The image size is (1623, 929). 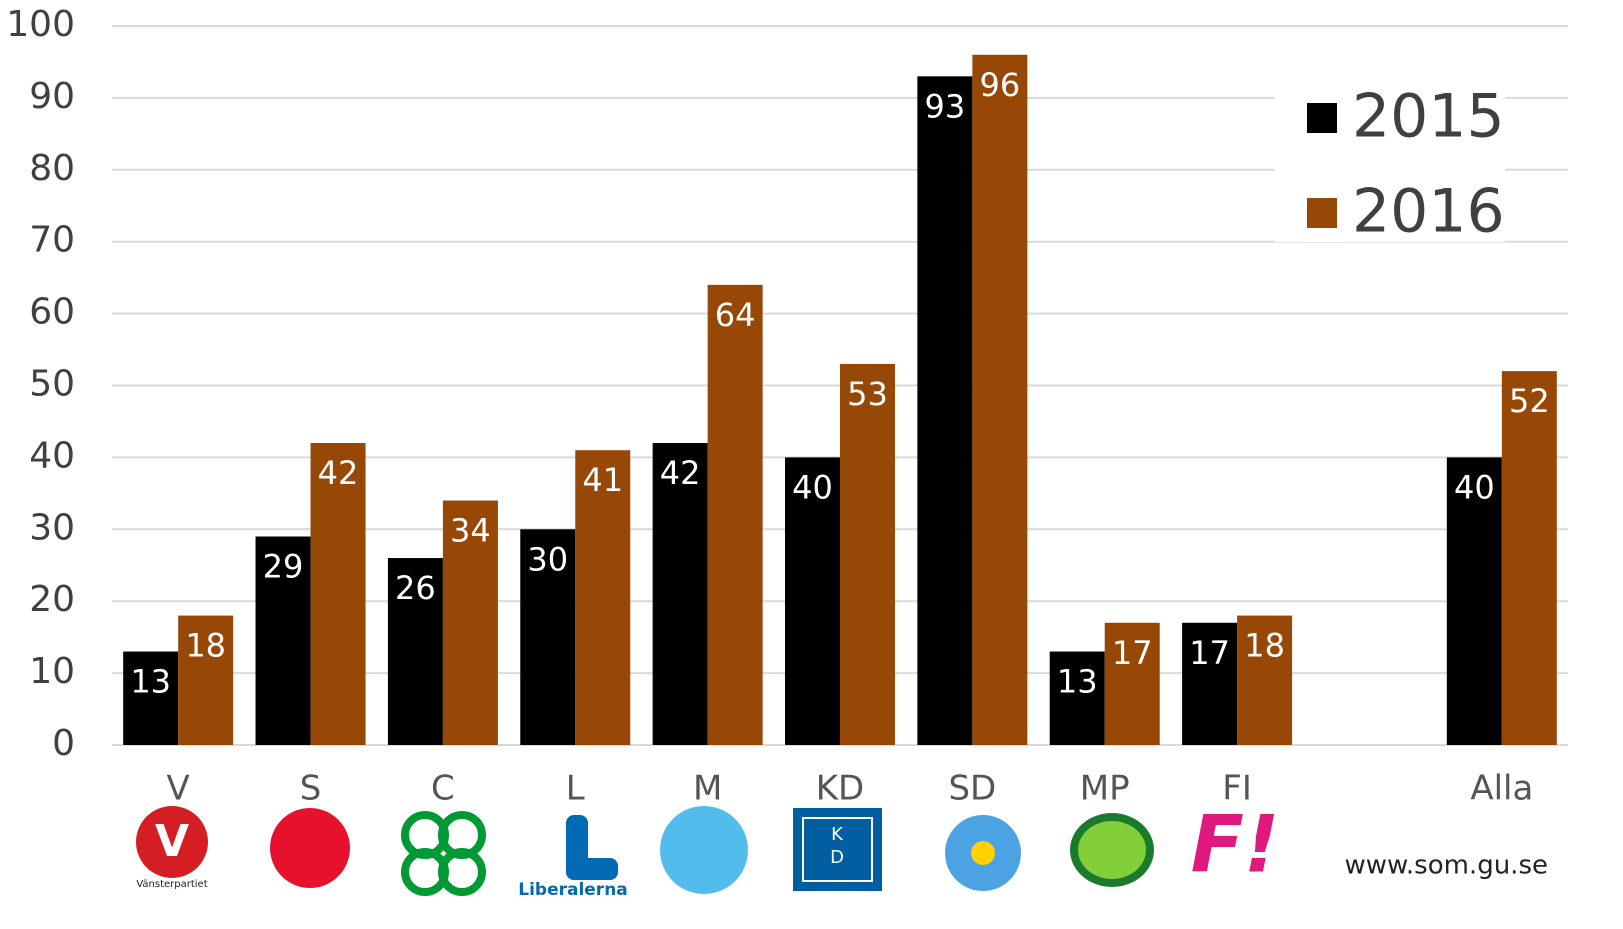 I want to click on logo-l-base, so click(x=592, y=869).